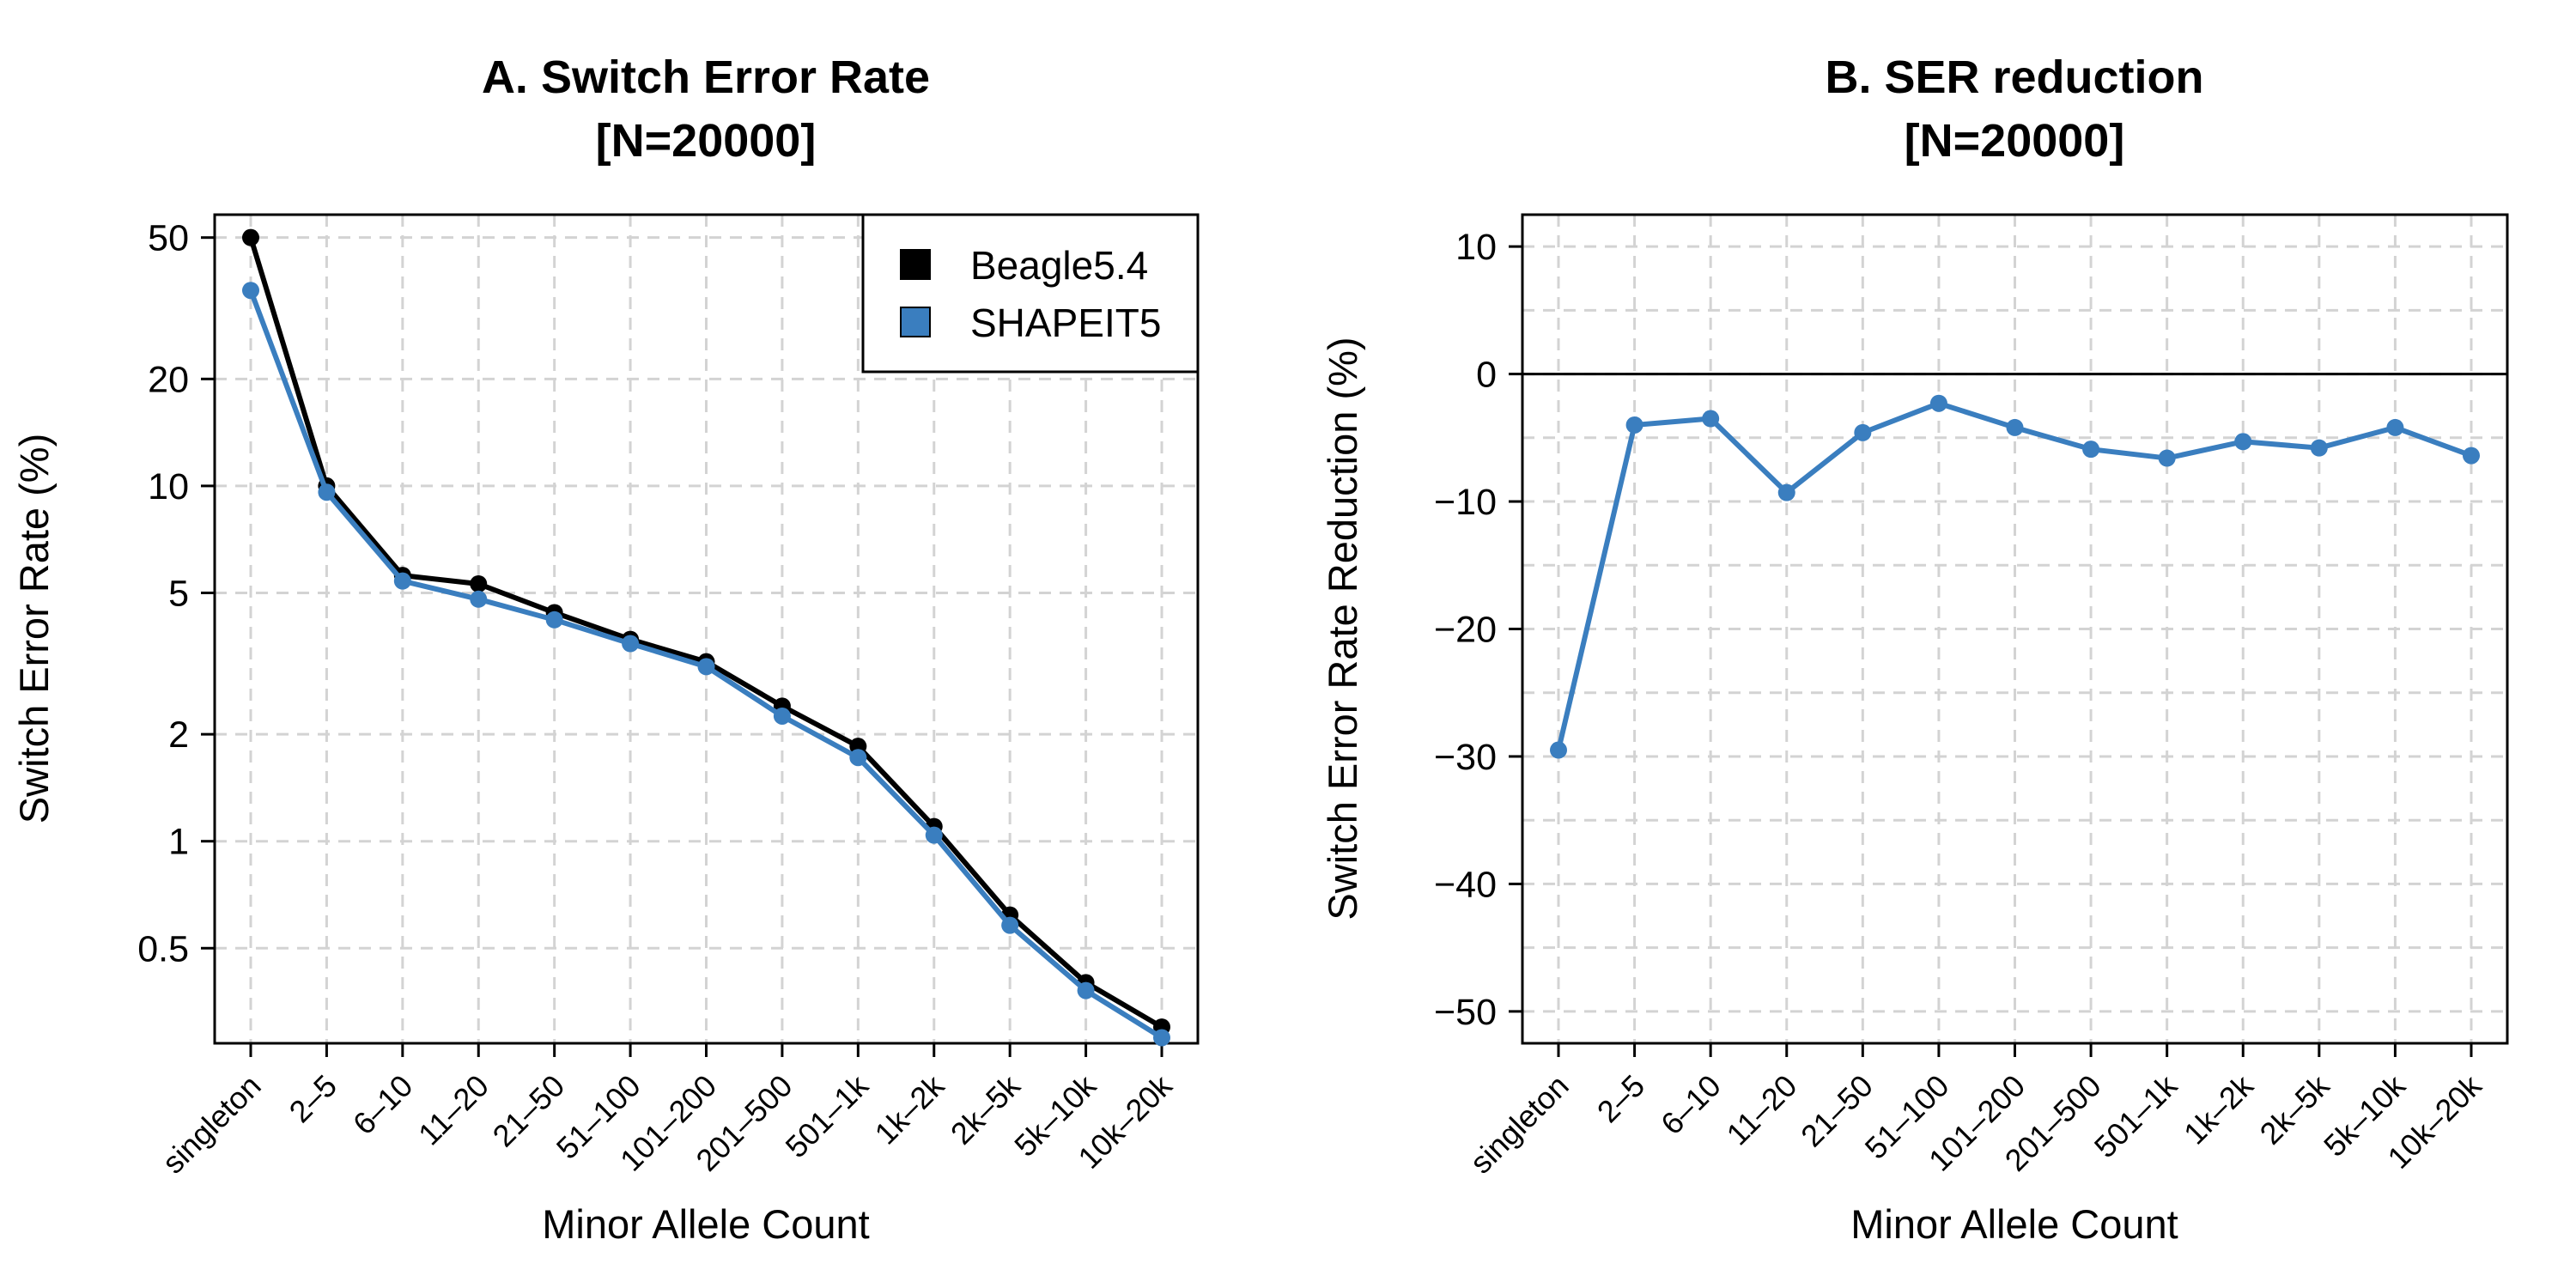 The height and width of the screenshot is (1288, 2576). What do you see at coordinates (178, 735) in the screenshot?
I see `y-tick-label: 2` at bounding box center [178, 735].